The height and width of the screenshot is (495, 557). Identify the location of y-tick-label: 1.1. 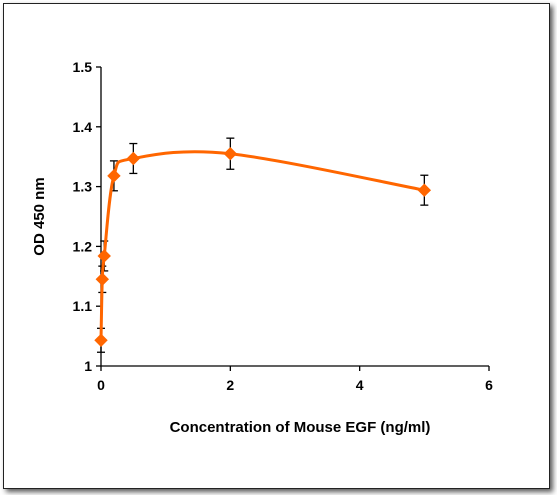
(83, 306).